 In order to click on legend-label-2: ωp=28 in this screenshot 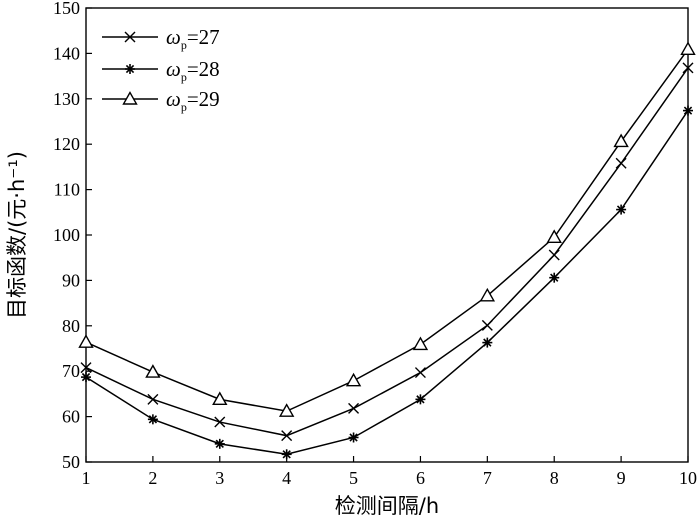, I will do `click(193, 70)`.